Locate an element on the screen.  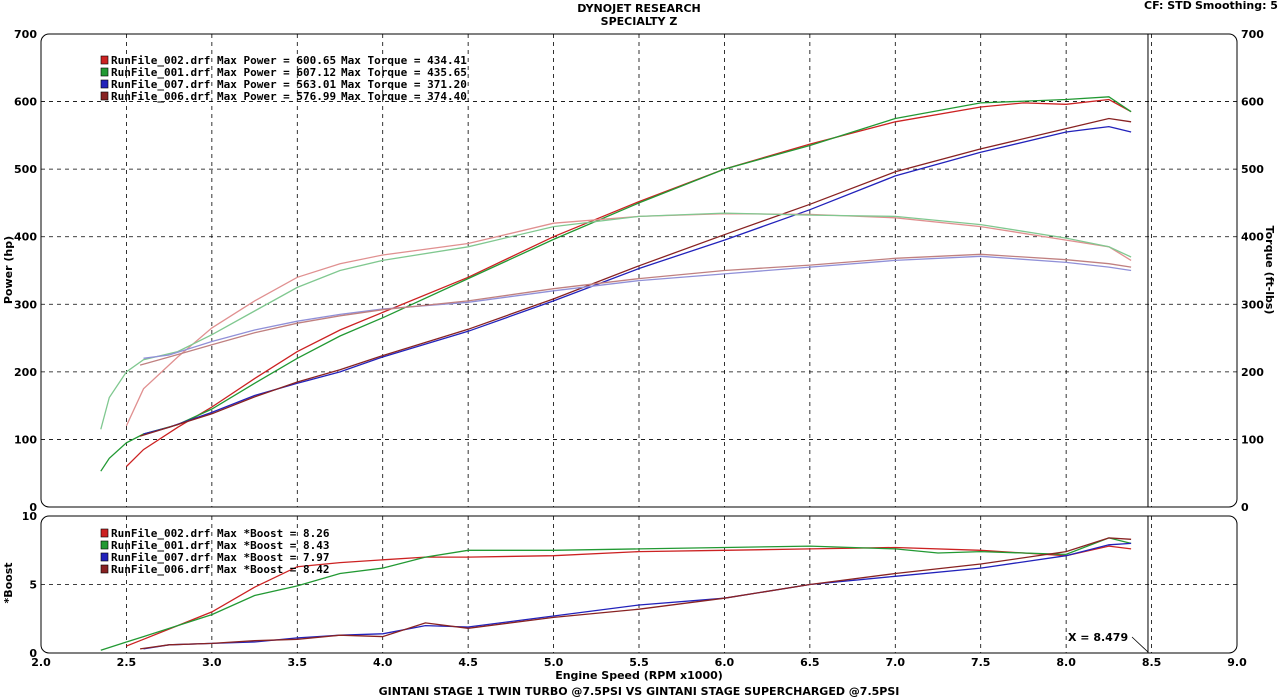
x-tick-label: 9.0 is located at coordinates (1237, 662).